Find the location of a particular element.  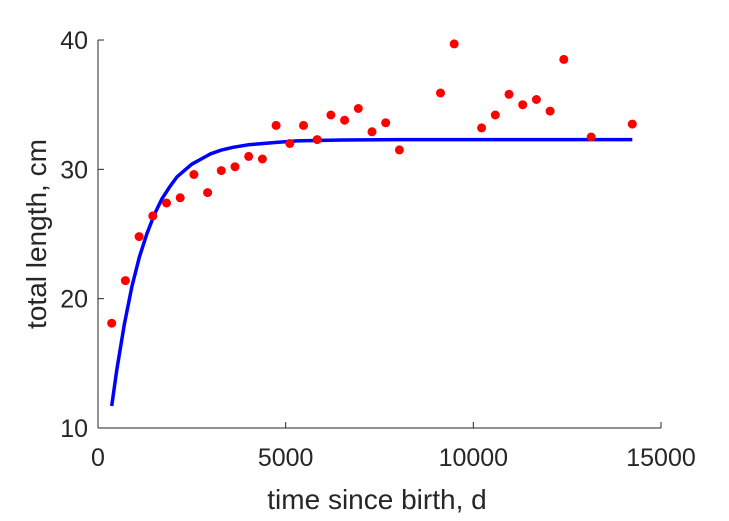

y-tick-label: 30 is located at coordinates (74, 170).